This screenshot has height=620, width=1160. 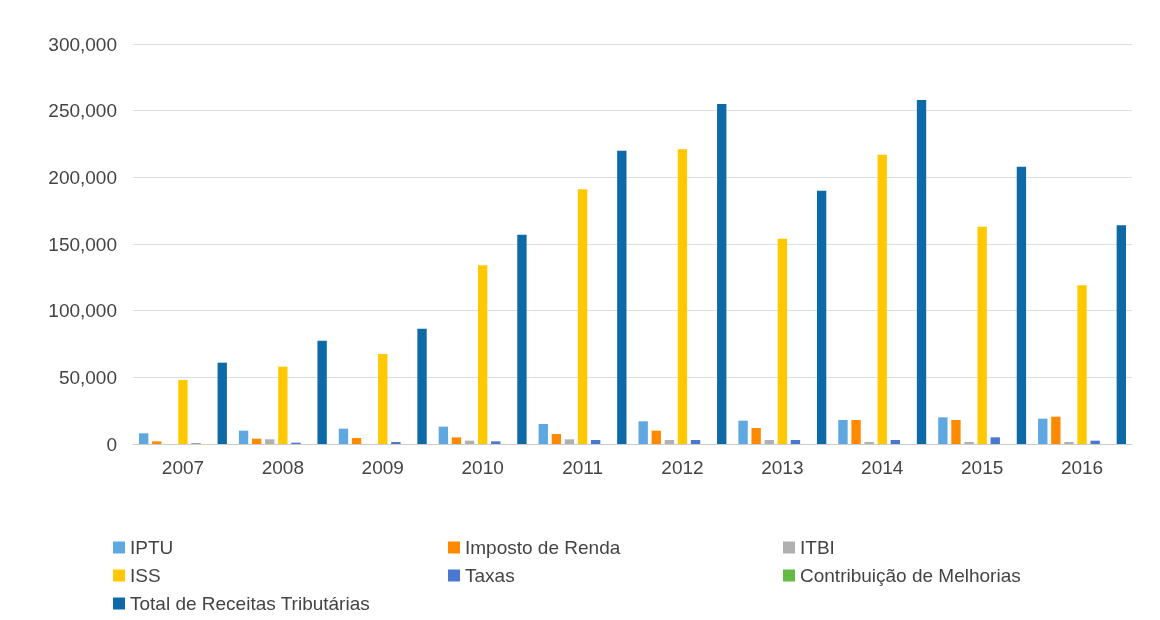 I want to click on legend-label: ITBI, so click(x=817, y=547).